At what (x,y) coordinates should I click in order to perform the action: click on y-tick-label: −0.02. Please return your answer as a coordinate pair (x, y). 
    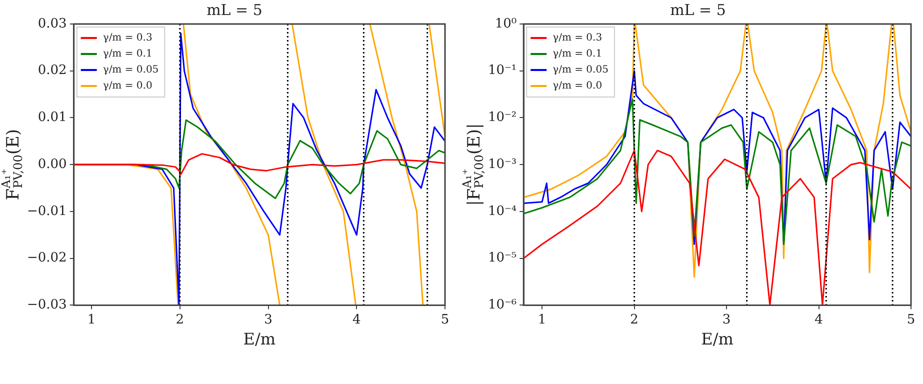
    Looking at the image, I should click on (46, 258).